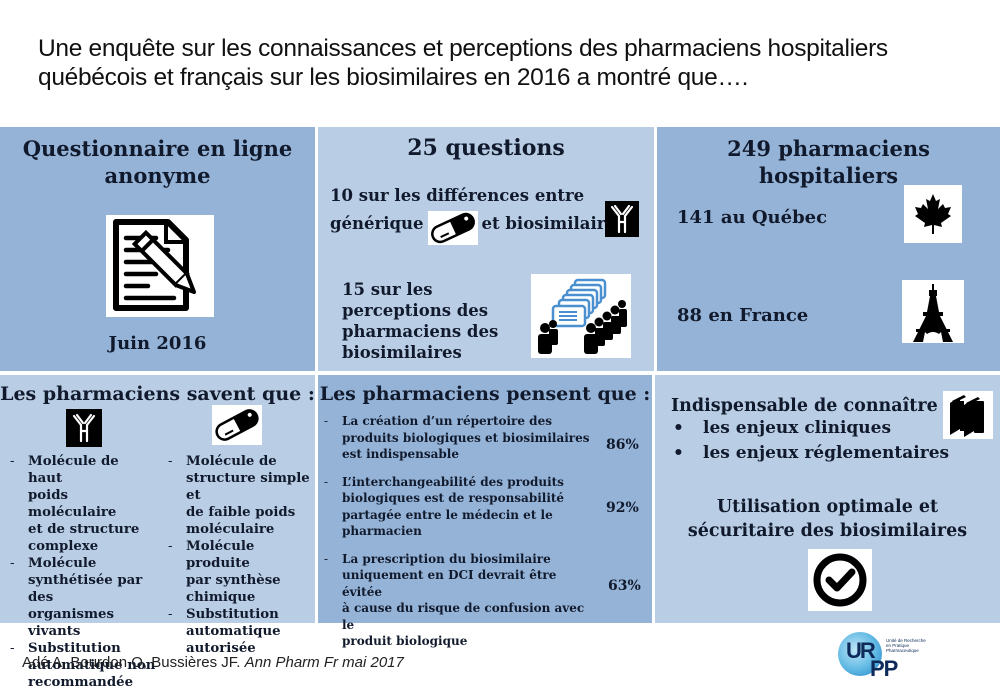 This screenshot has height=692, width=1000. I want to click on questions-group-1-word-generique: générique, so click(377, 223).